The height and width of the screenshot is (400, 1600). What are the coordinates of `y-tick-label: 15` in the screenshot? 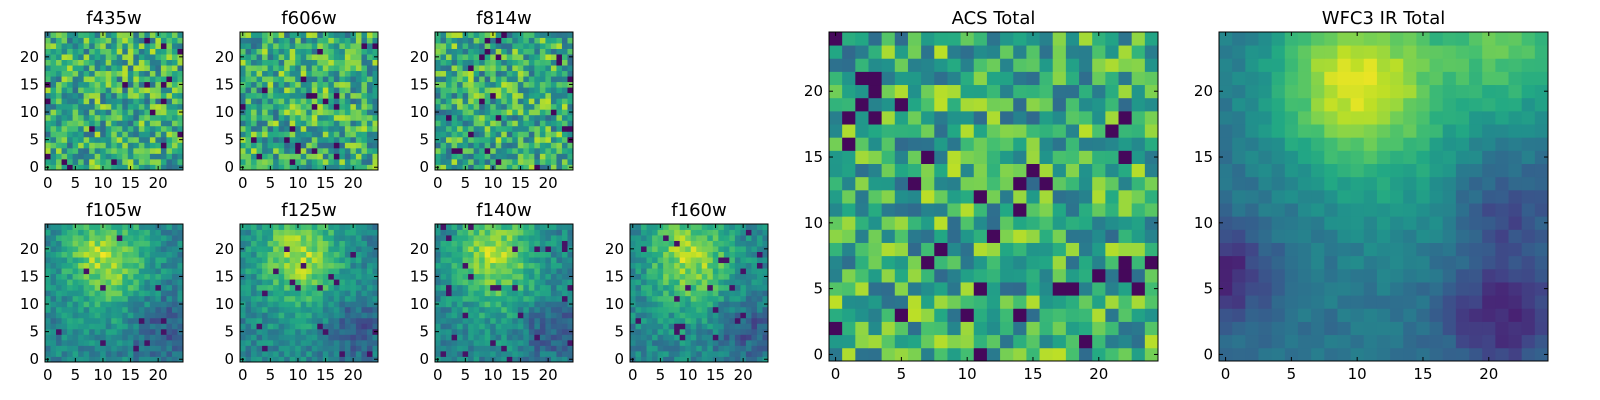 It's located at (419, 276).